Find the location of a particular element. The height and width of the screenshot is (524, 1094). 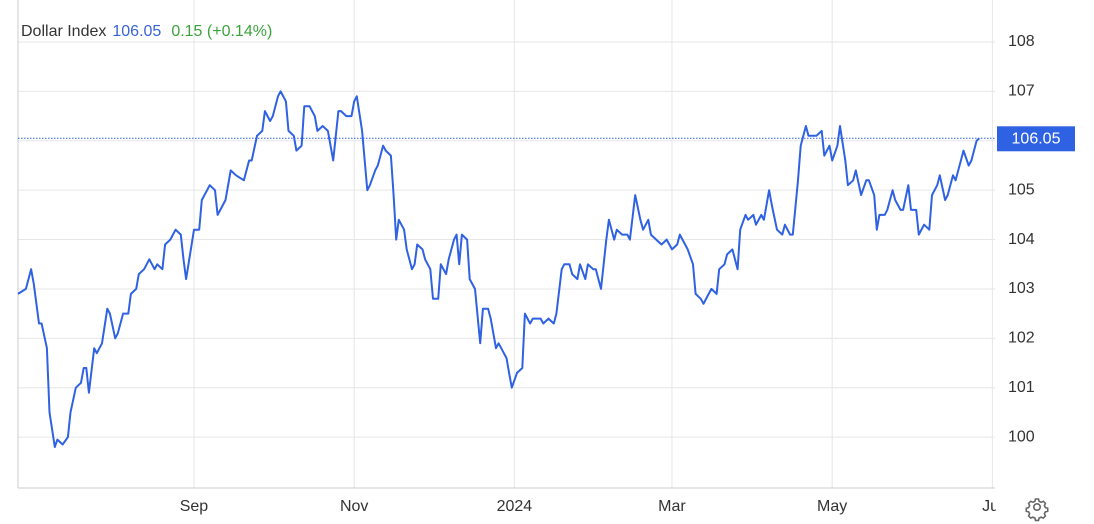

x-tick-label: 2024 is located at coordinates (515, 506).